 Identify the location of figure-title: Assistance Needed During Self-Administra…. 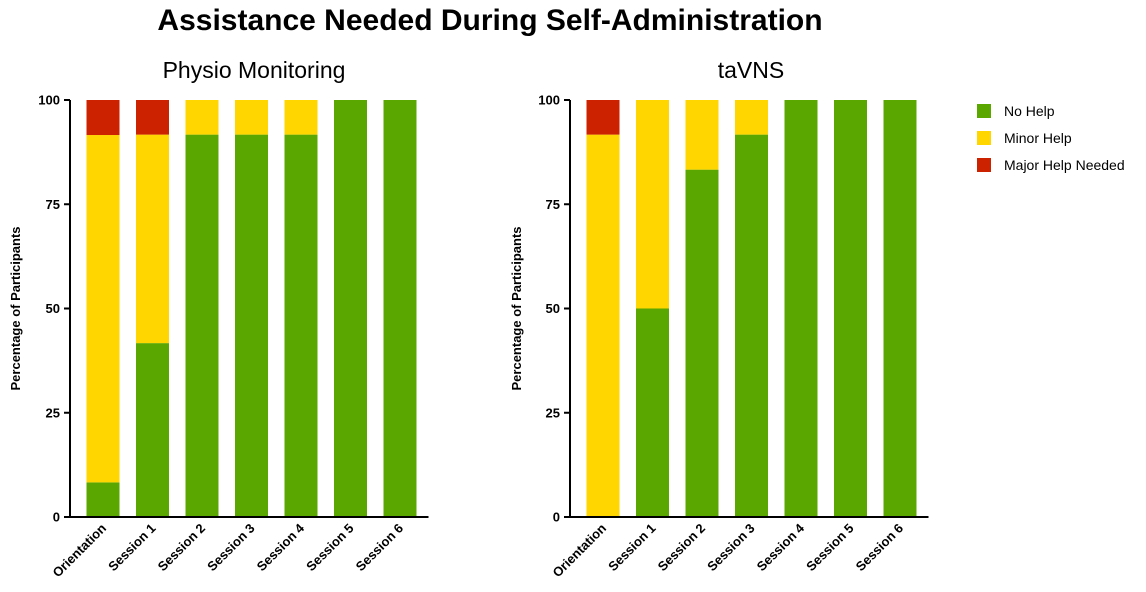
(490, 20).